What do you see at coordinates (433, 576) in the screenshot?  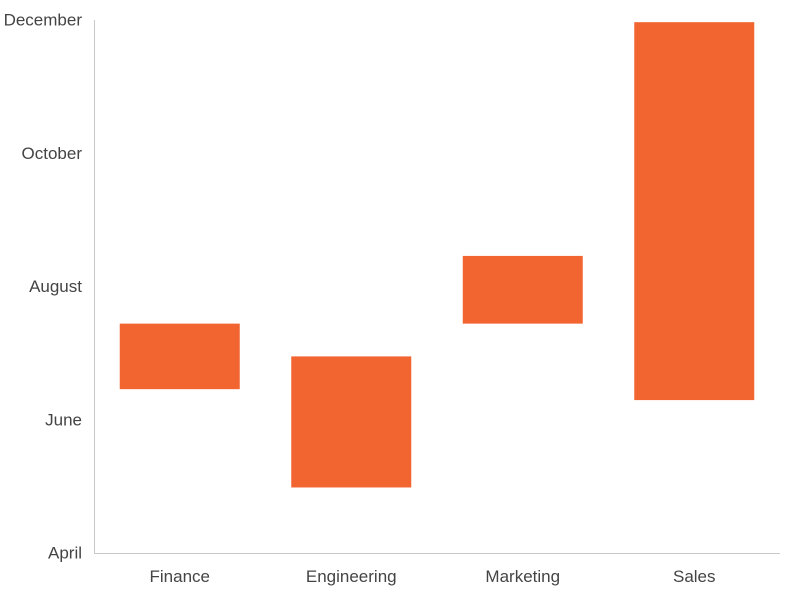 I see `x-tick-labels: Finance Engineering Marketing Sales` at bounding box center [433, 576].